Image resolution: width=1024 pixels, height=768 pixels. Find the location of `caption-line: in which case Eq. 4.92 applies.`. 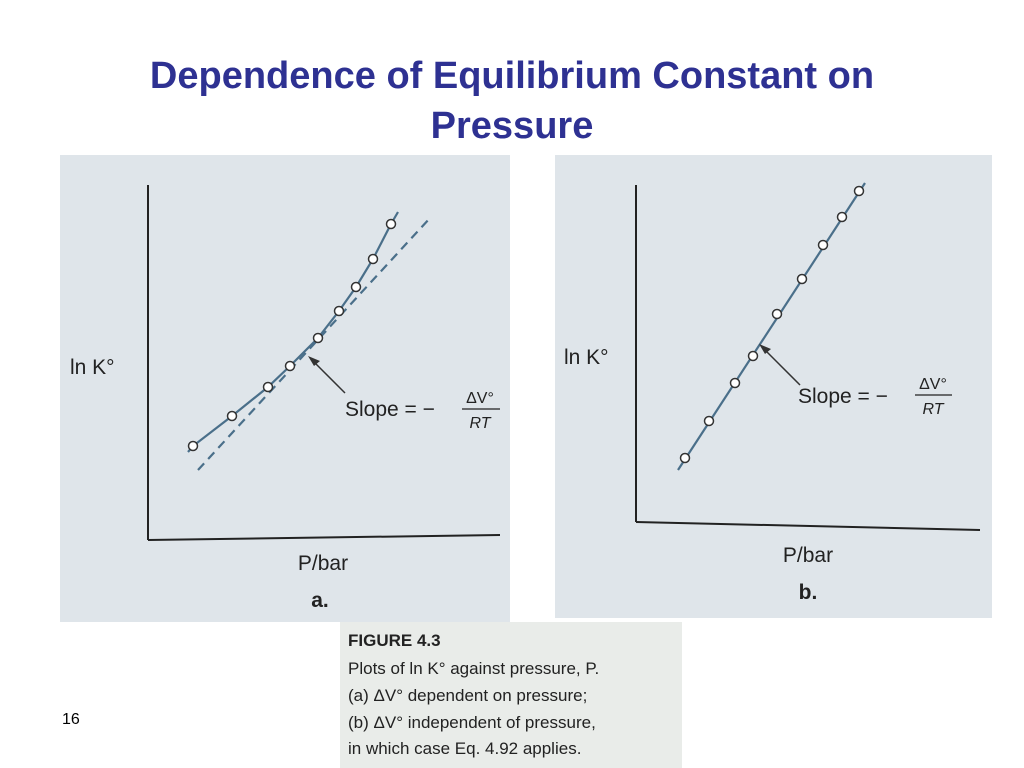

caption-line: in which case Eq. 4.92 applies. is located at coordinates (464, 748).